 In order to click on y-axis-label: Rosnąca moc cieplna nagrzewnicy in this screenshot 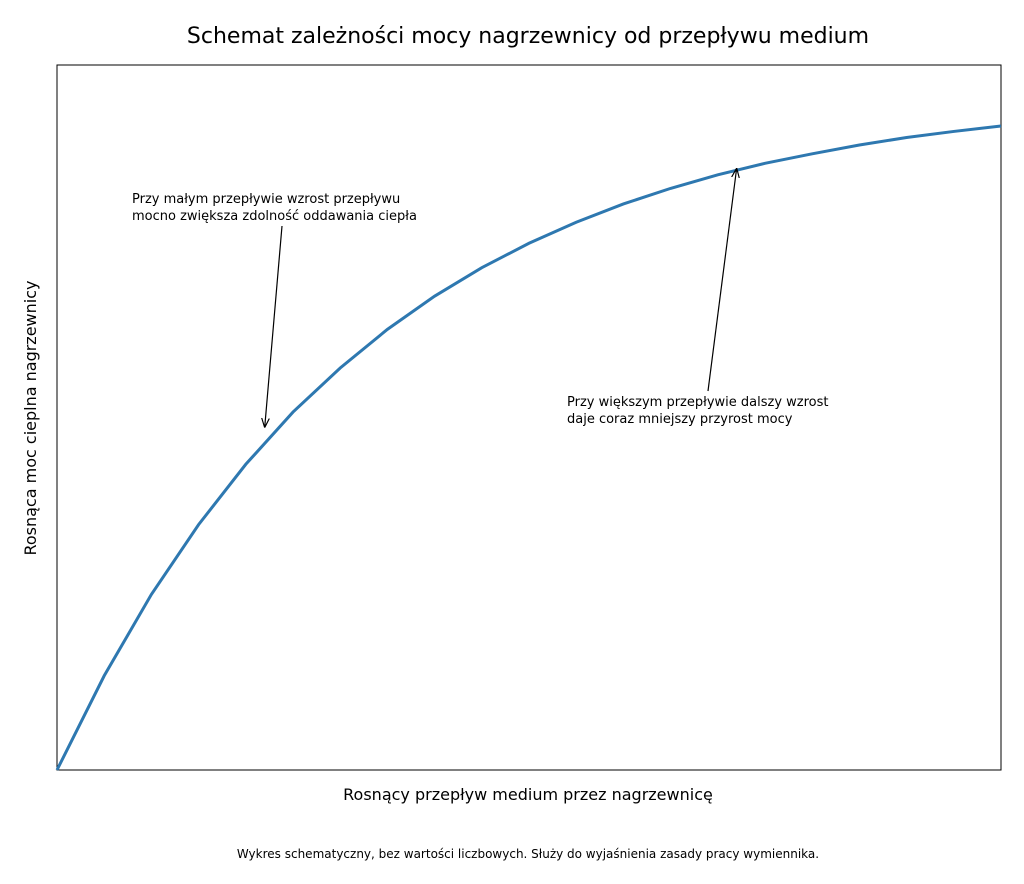, I will do `click(30, 418)`.